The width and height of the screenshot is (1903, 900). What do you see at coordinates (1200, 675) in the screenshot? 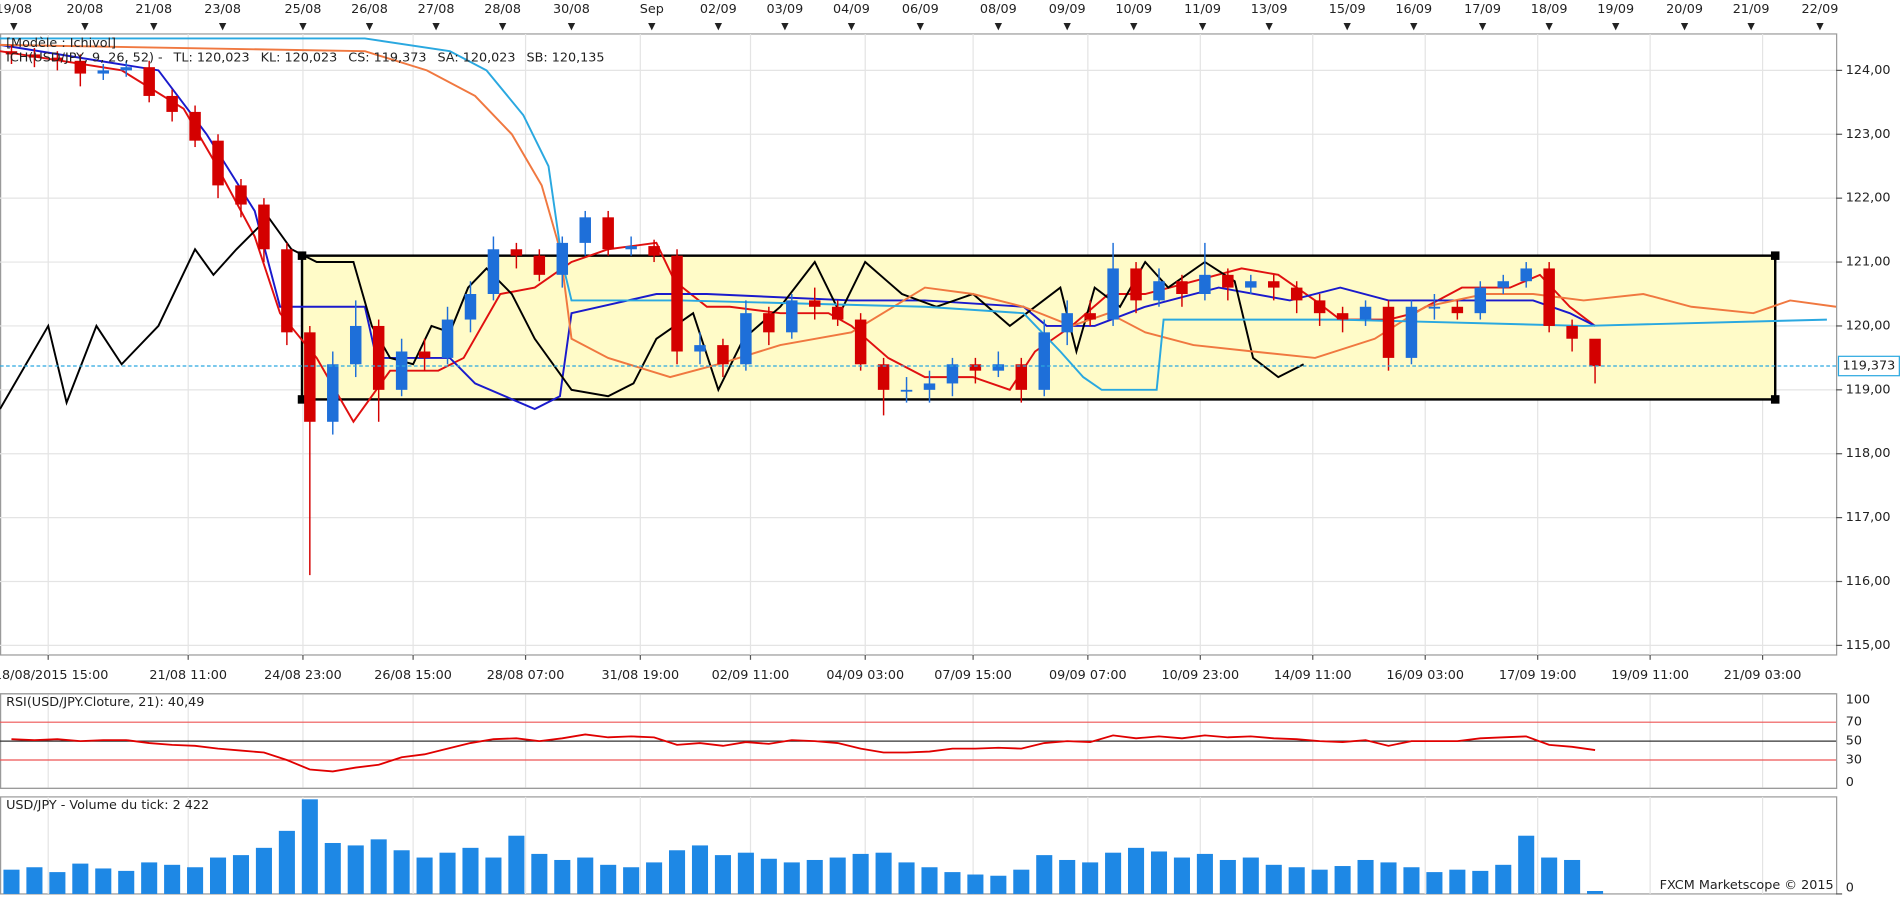
I see `x-tick-label: 10/09 23:00` at bounding box center [1200, 675].